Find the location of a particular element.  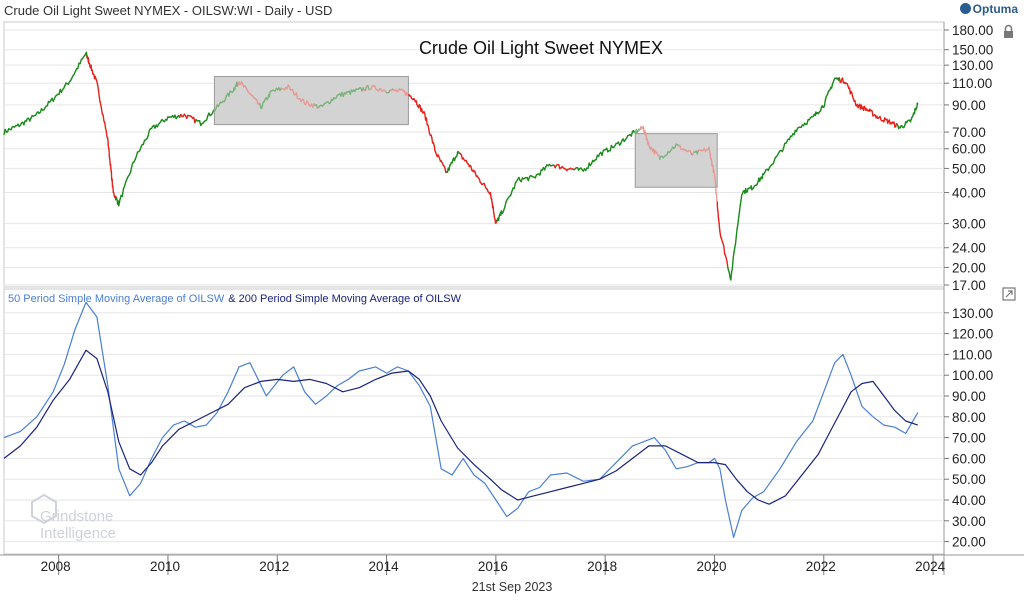

price-y-tick-label: 50.00 is located at coordinates (969, 168).